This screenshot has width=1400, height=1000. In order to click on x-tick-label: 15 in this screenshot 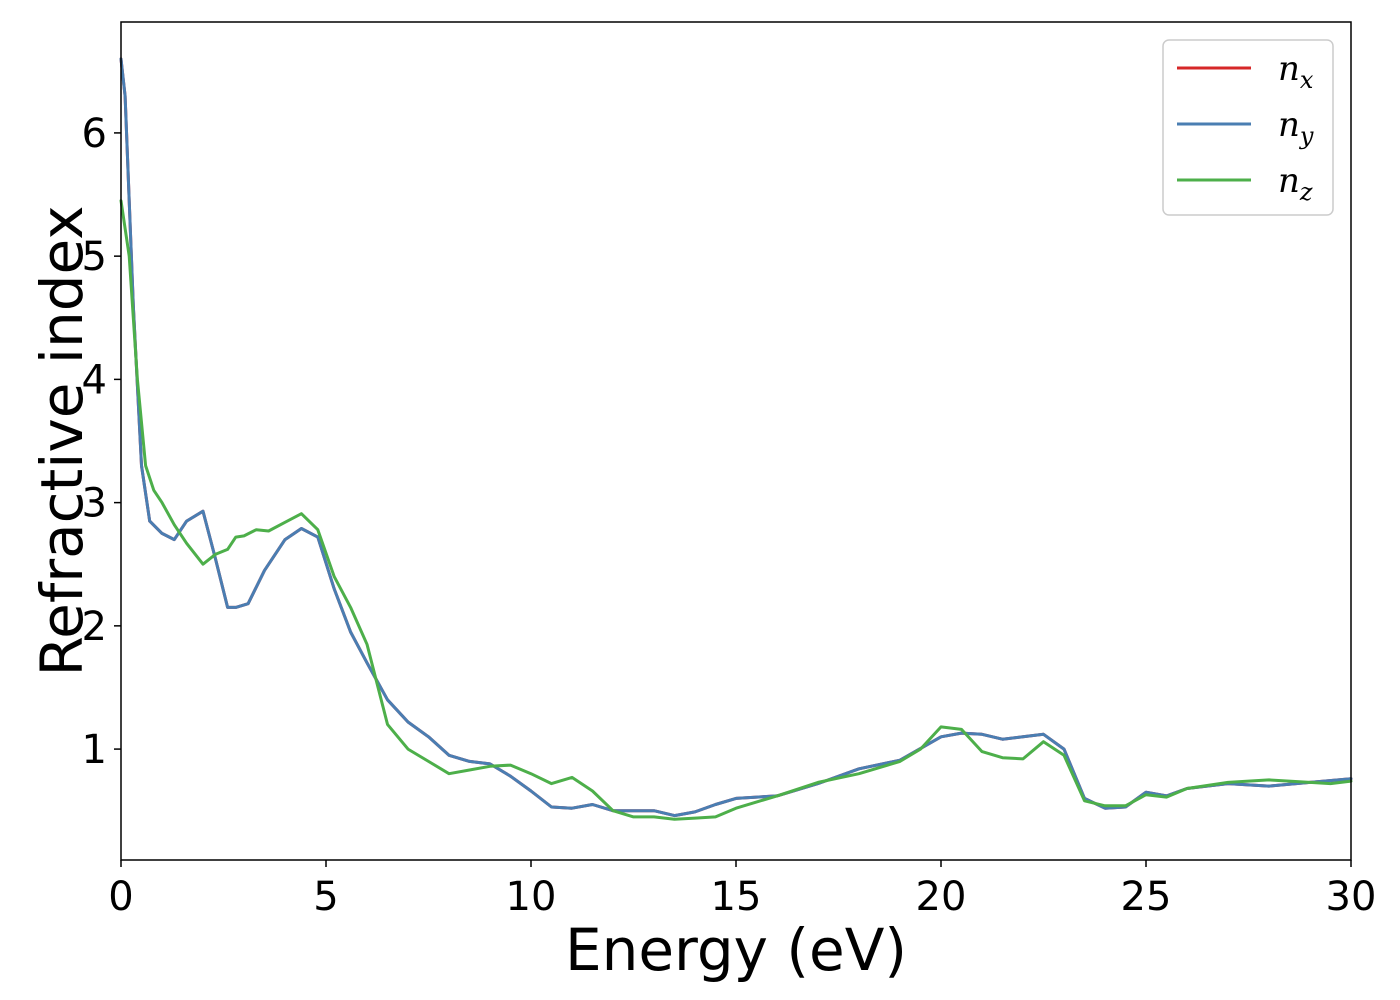, I will do `click(736, 897)`.